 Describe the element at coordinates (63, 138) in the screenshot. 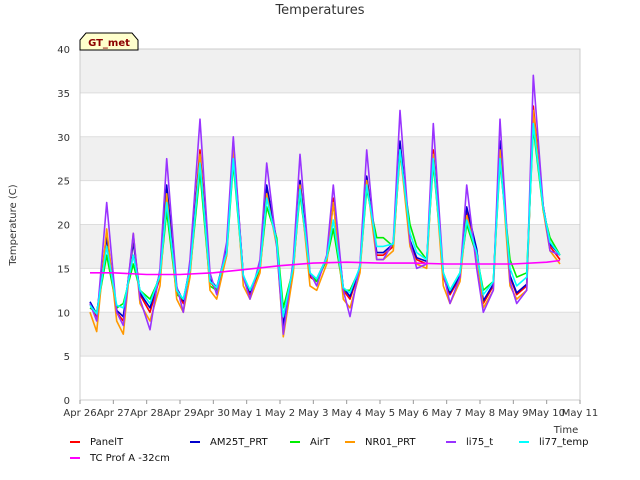

I see `y-tick-label: 30` at that location.